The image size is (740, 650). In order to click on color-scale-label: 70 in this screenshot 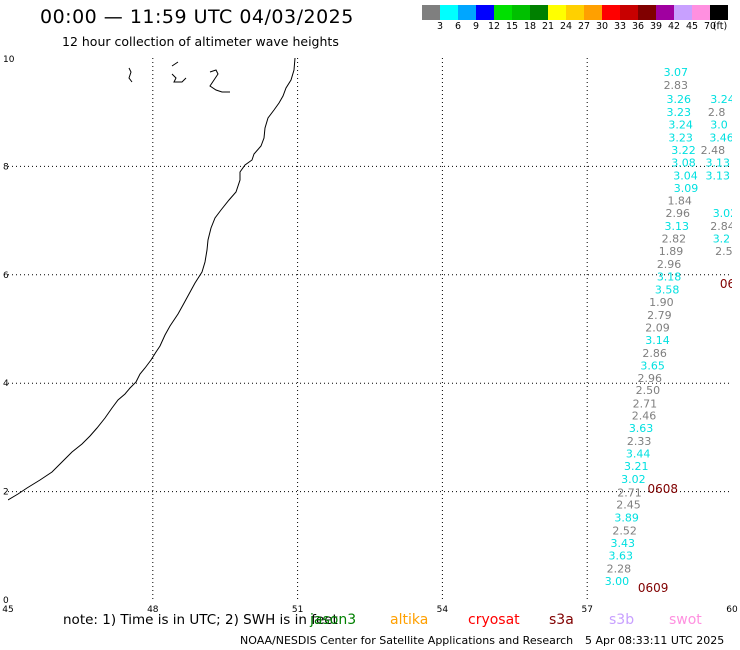, I will do `click(710, 26)`.